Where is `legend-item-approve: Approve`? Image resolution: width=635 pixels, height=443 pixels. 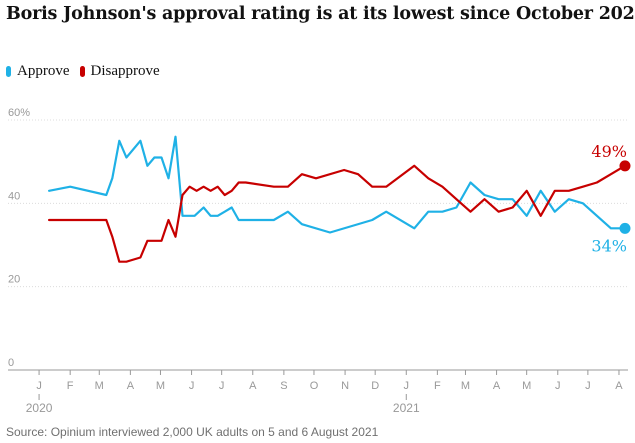 legend-item-approve: Approve is located at coordinates (38, 71).